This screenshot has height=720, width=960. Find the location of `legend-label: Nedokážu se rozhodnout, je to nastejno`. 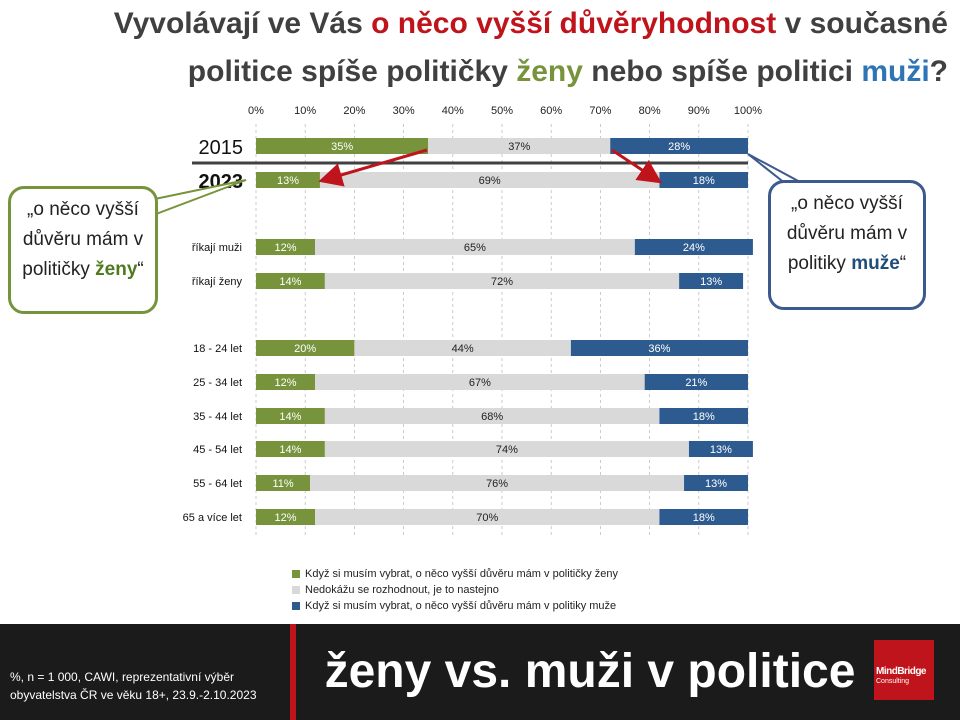

legend-label: Nedokážu se rozhodnout, je to nastejno is located at coordinates (402, 590).